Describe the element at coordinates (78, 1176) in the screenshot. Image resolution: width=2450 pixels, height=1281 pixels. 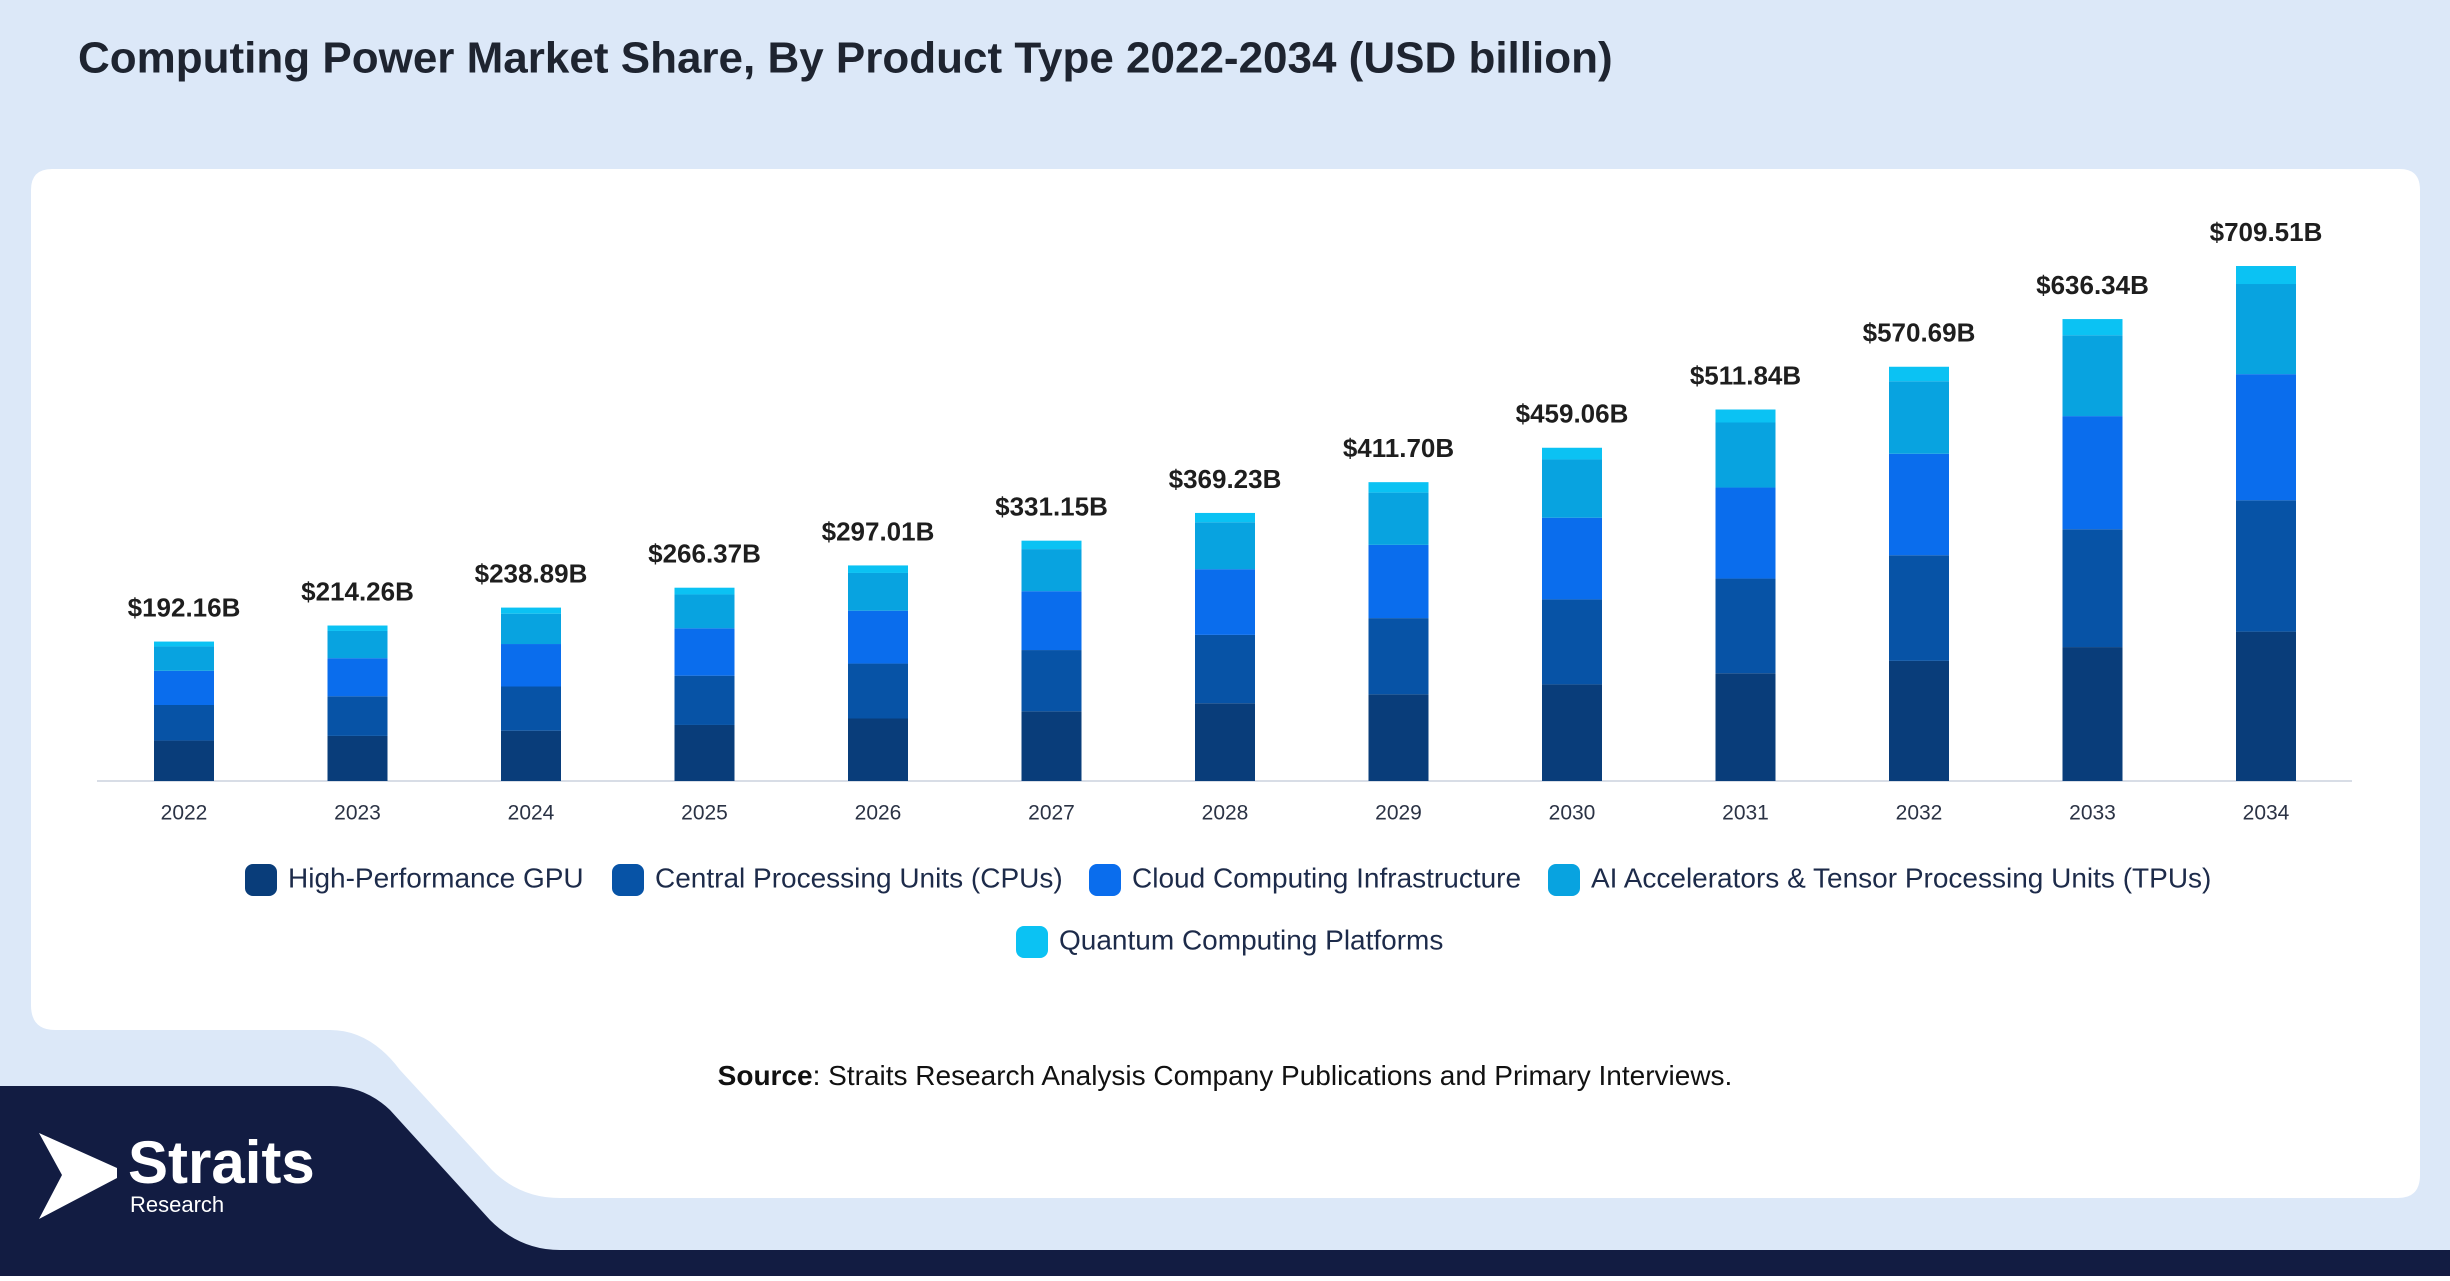
I see `logo-mark` at that location.